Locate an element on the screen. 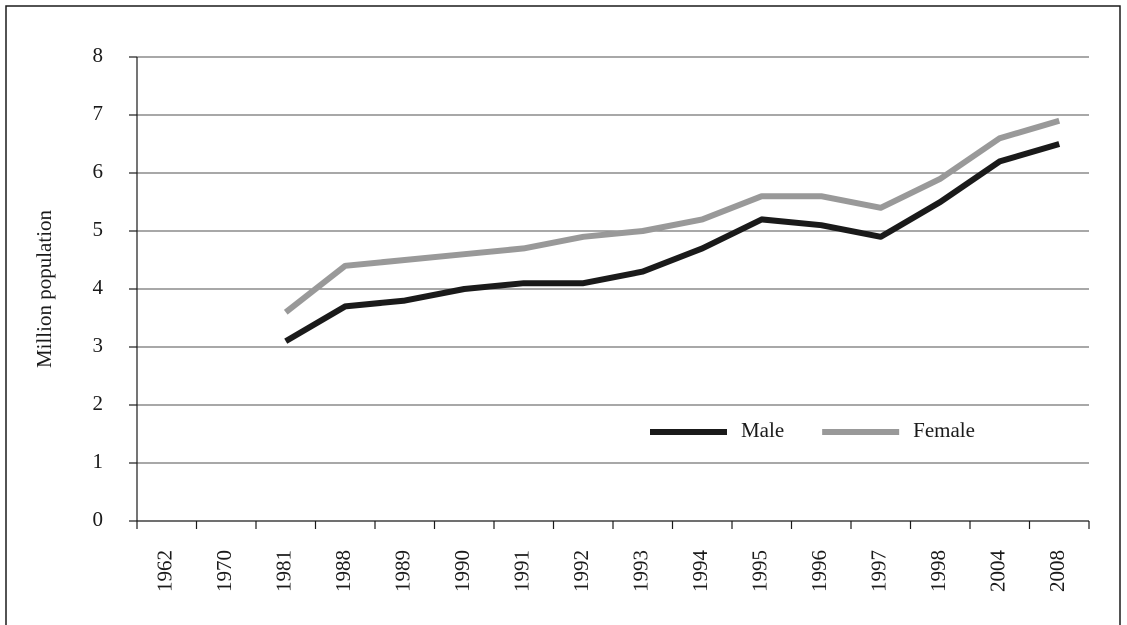 The height and width of the screenshot is (625, 1127). y-tick-label: 7 is located at coordinates (98, 113).